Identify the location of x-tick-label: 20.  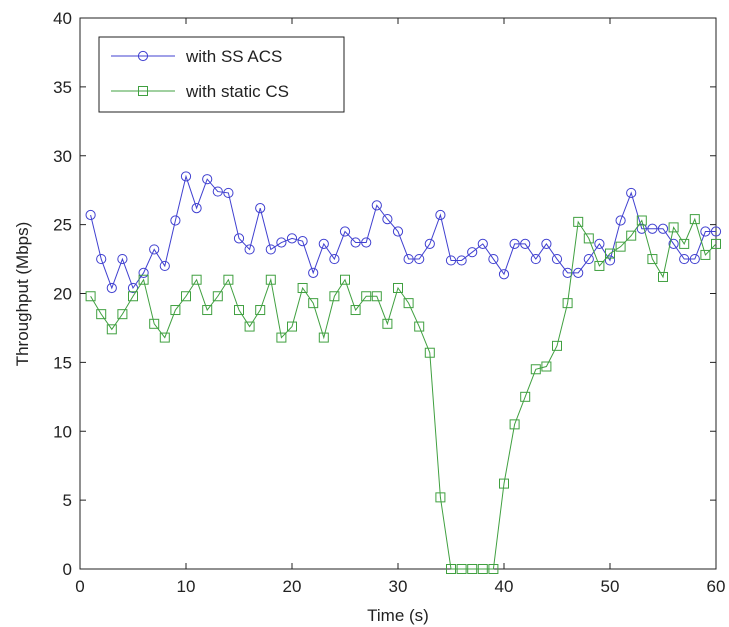
(292, 586).